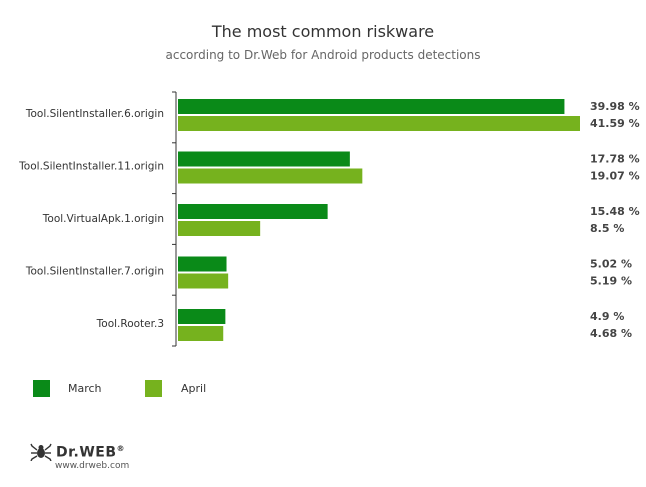 The width and height of the screenshot is (646, 487). I want to click on data-label-april: 5.19 %, so click(611, 281).